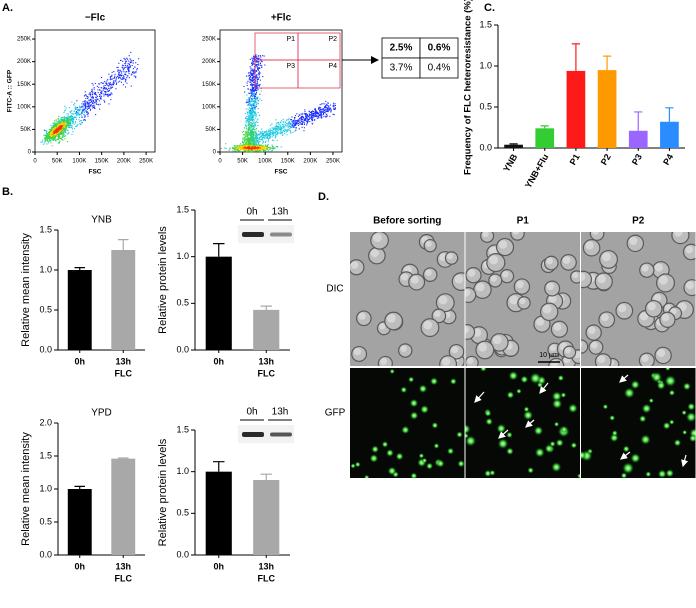  What do you see at coordinates (79, 162) in the screenshot?
I see `x-tick-label: 100K` at bounding box center [79, 162].